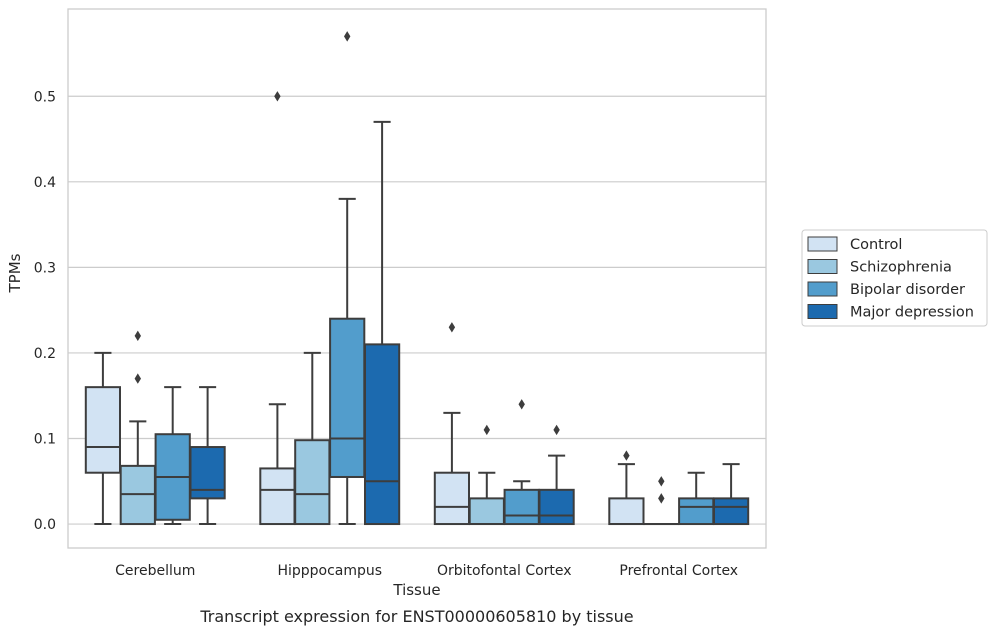 The image size is (997, 634). I want to click on y-tick-label: 0.2, so click(45, 354).